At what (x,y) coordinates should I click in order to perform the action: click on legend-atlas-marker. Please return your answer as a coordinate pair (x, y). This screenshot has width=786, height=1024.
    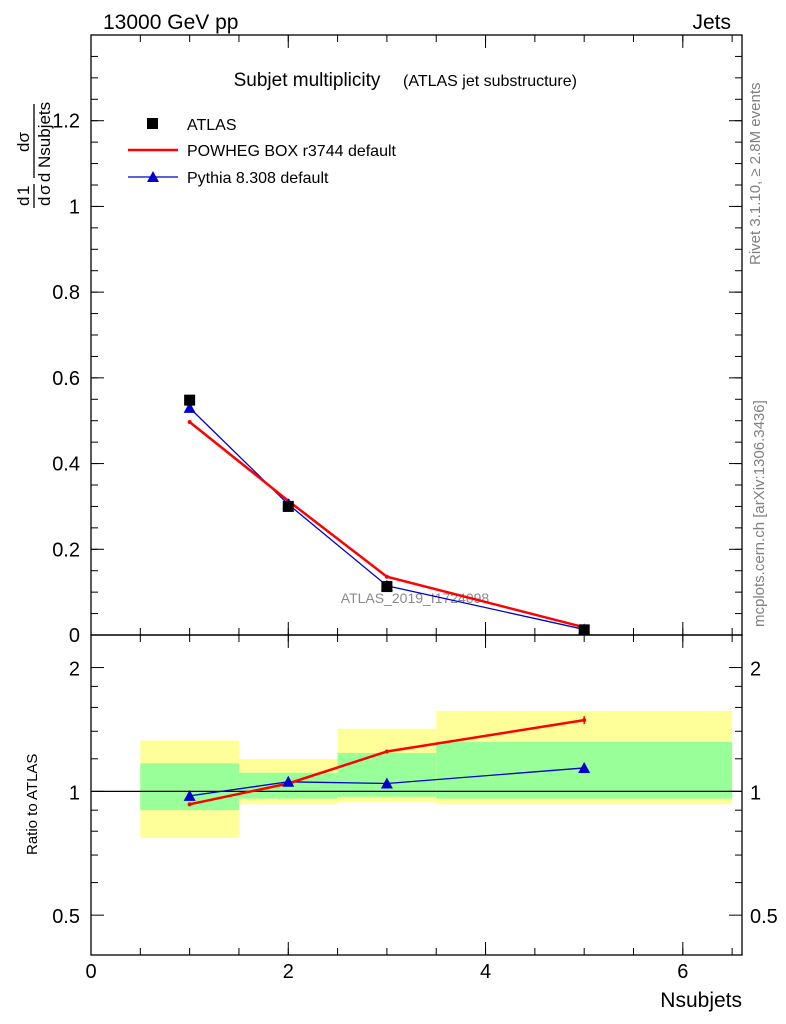
    Looking at the image, I should click on (152, 123).